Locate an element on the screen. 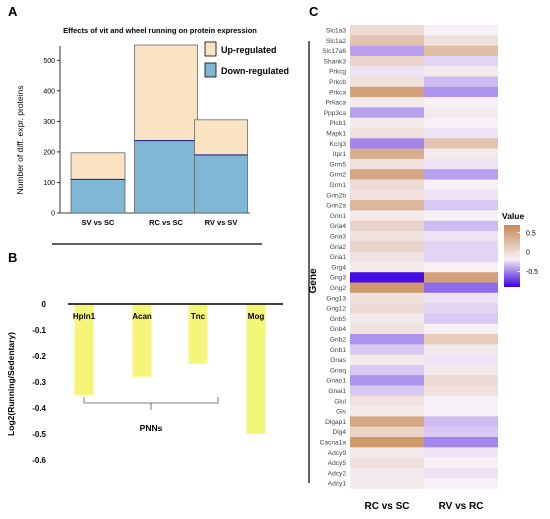 The height and width of the screenshot is (519, 550). panel-b-ytick-label: -0.2 is located at coordinates (39, 356).